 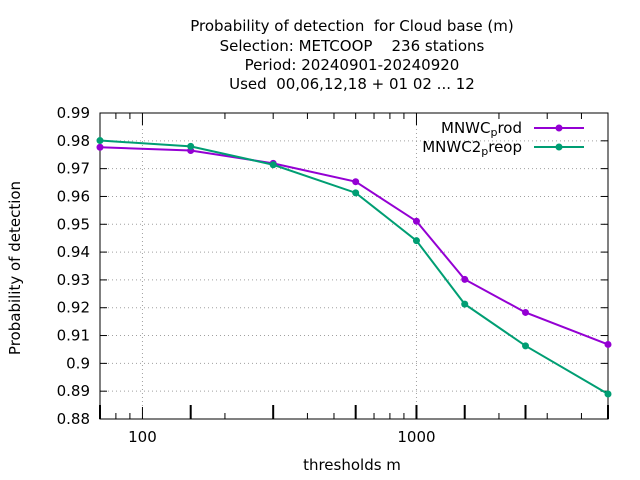 What do you see at coordinates (472, 148) in the screenshot?
I see `legend-label-mnwc2-preop: MNWC2preop` at bounding box center [472, 148].